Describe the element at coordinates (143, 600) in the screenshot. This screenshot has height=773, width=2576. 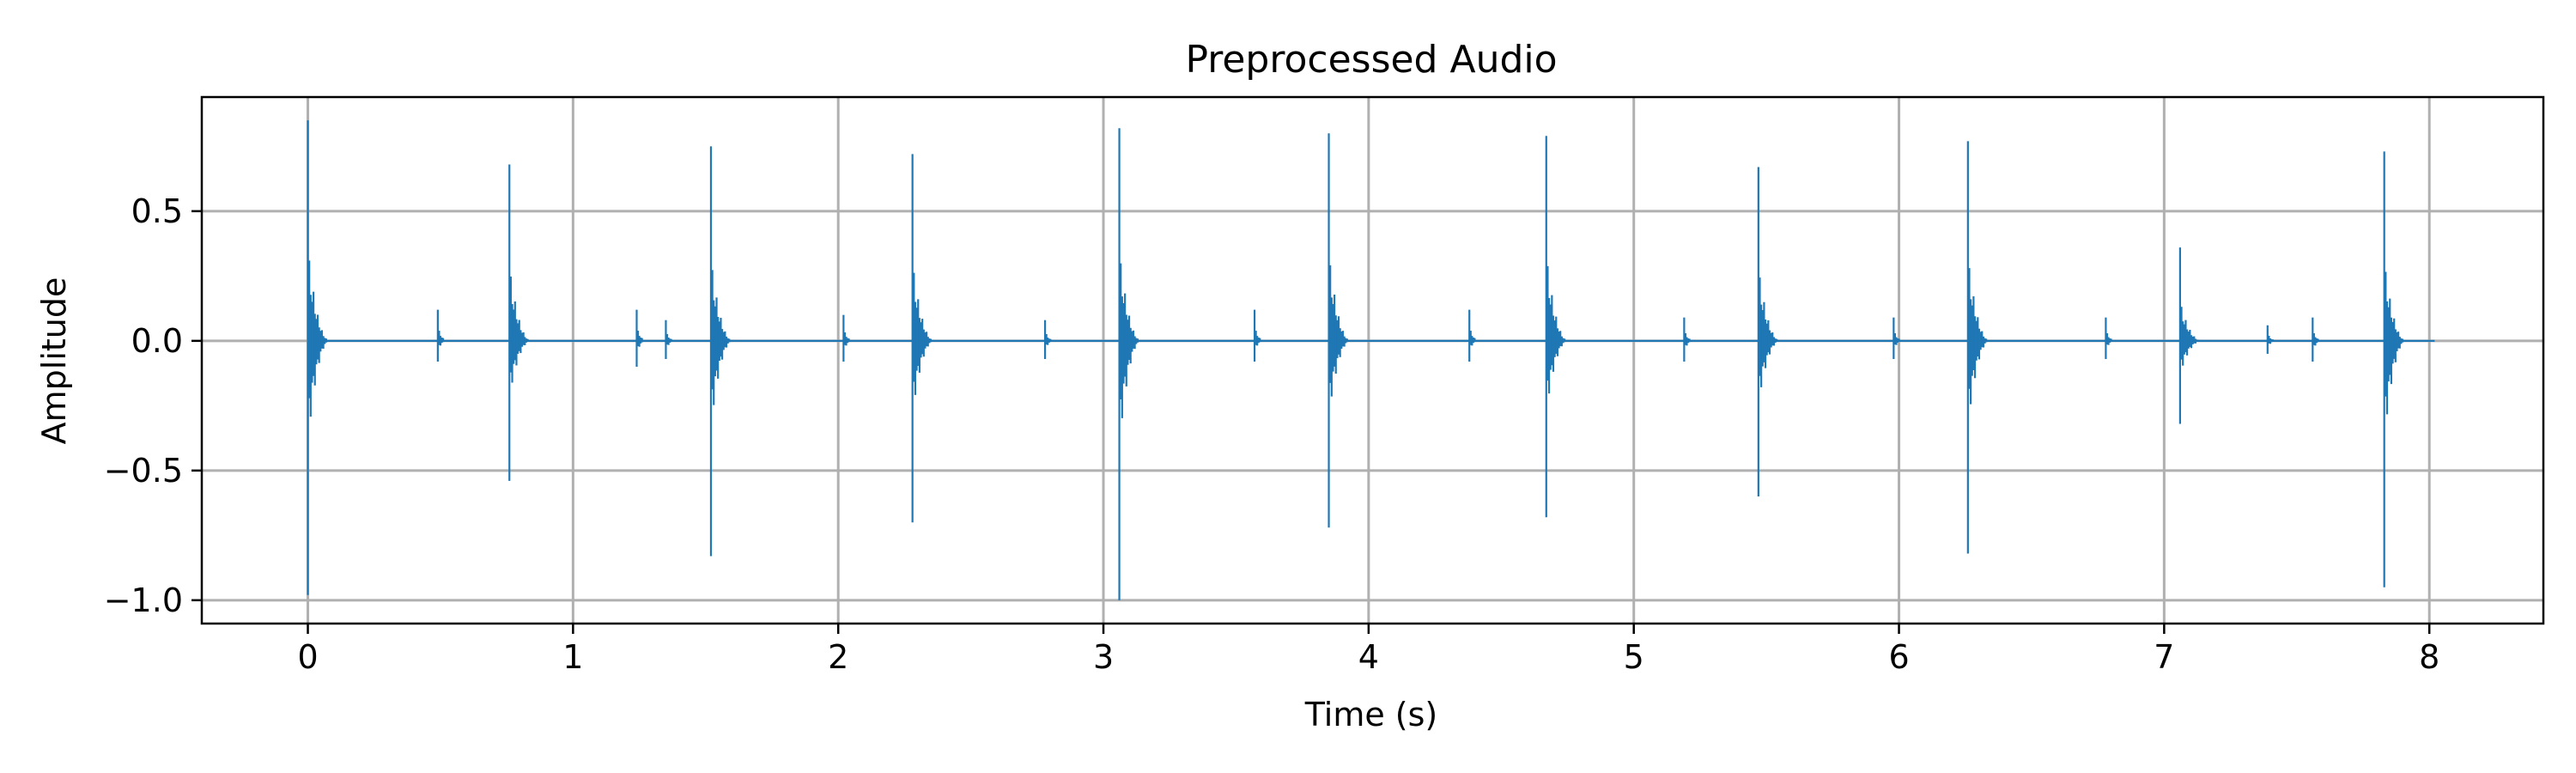
I see `y-tick-label: −1.0` at that location.